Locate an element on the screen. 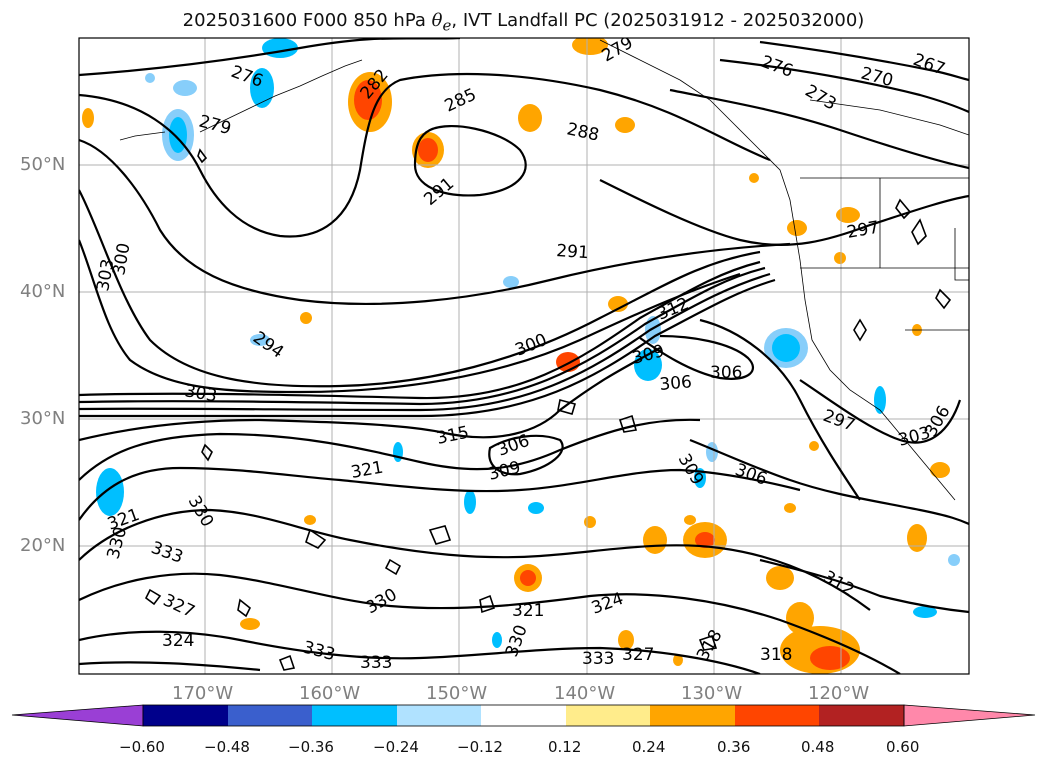 The image size is (1047, 767). lon-tick-label: 120°W is located at coordinates (839, 693).